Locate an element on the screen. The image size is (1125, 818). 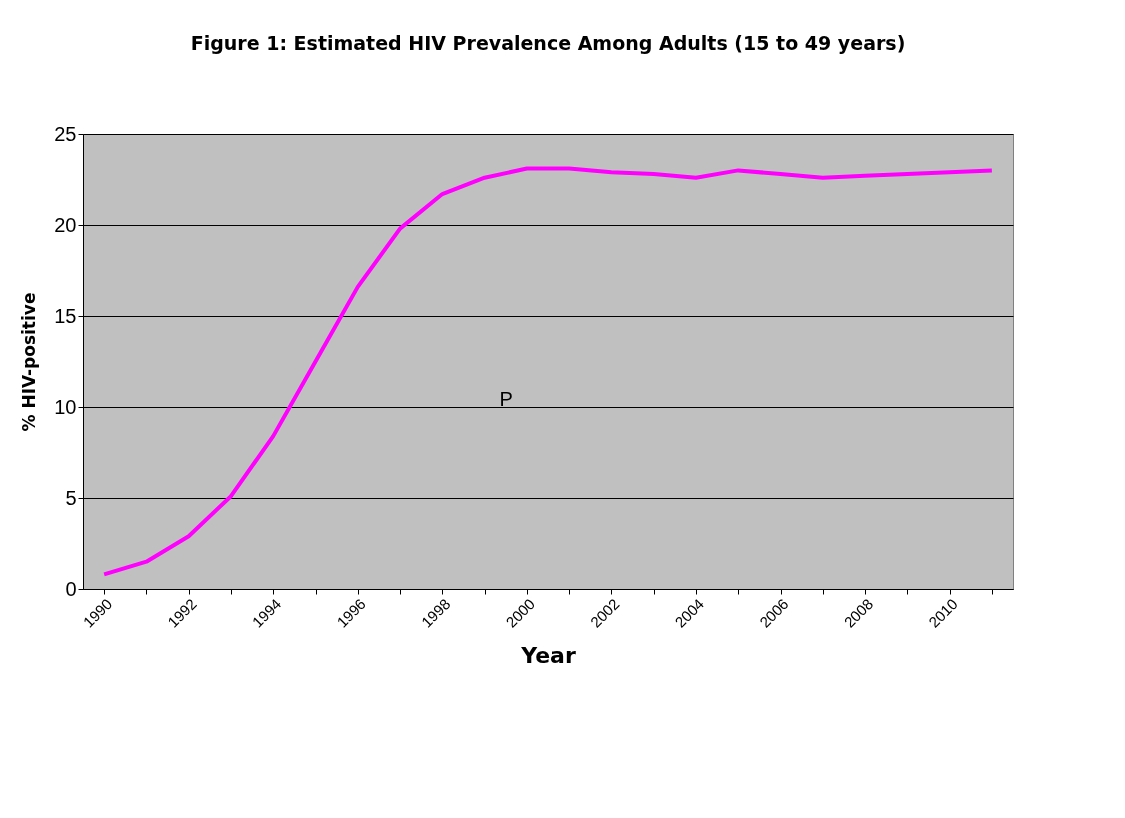
y-tick-label: 25 is located at coordinates (65, 133).